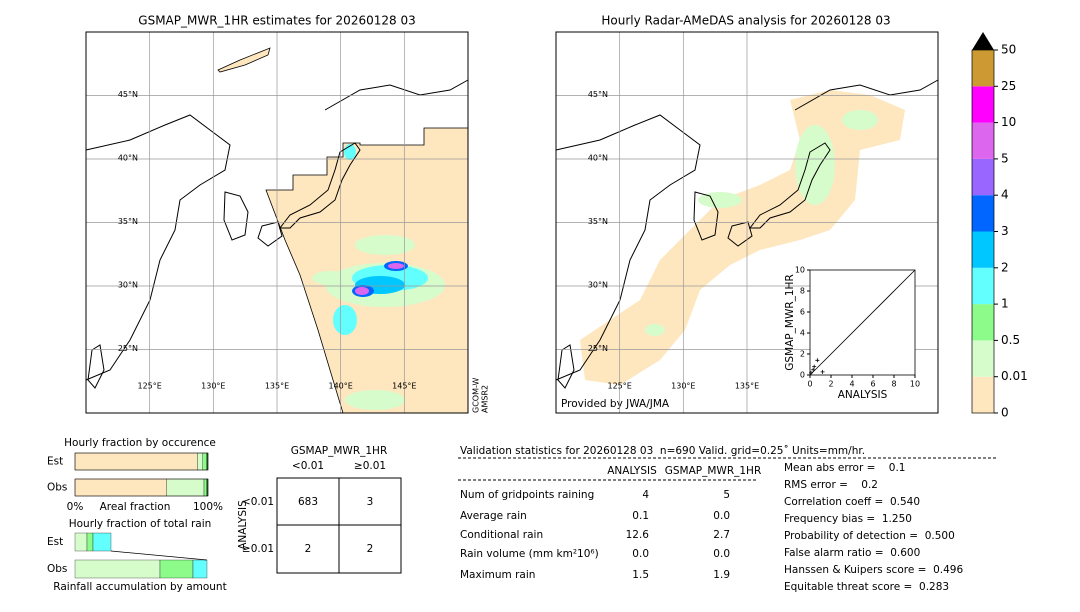 Image resolution: width=1080 pixels, height=612 pixels. Describe the element at coordinates (640, 575) in the screenshot. I see `table-cell: 1.5` at that location.